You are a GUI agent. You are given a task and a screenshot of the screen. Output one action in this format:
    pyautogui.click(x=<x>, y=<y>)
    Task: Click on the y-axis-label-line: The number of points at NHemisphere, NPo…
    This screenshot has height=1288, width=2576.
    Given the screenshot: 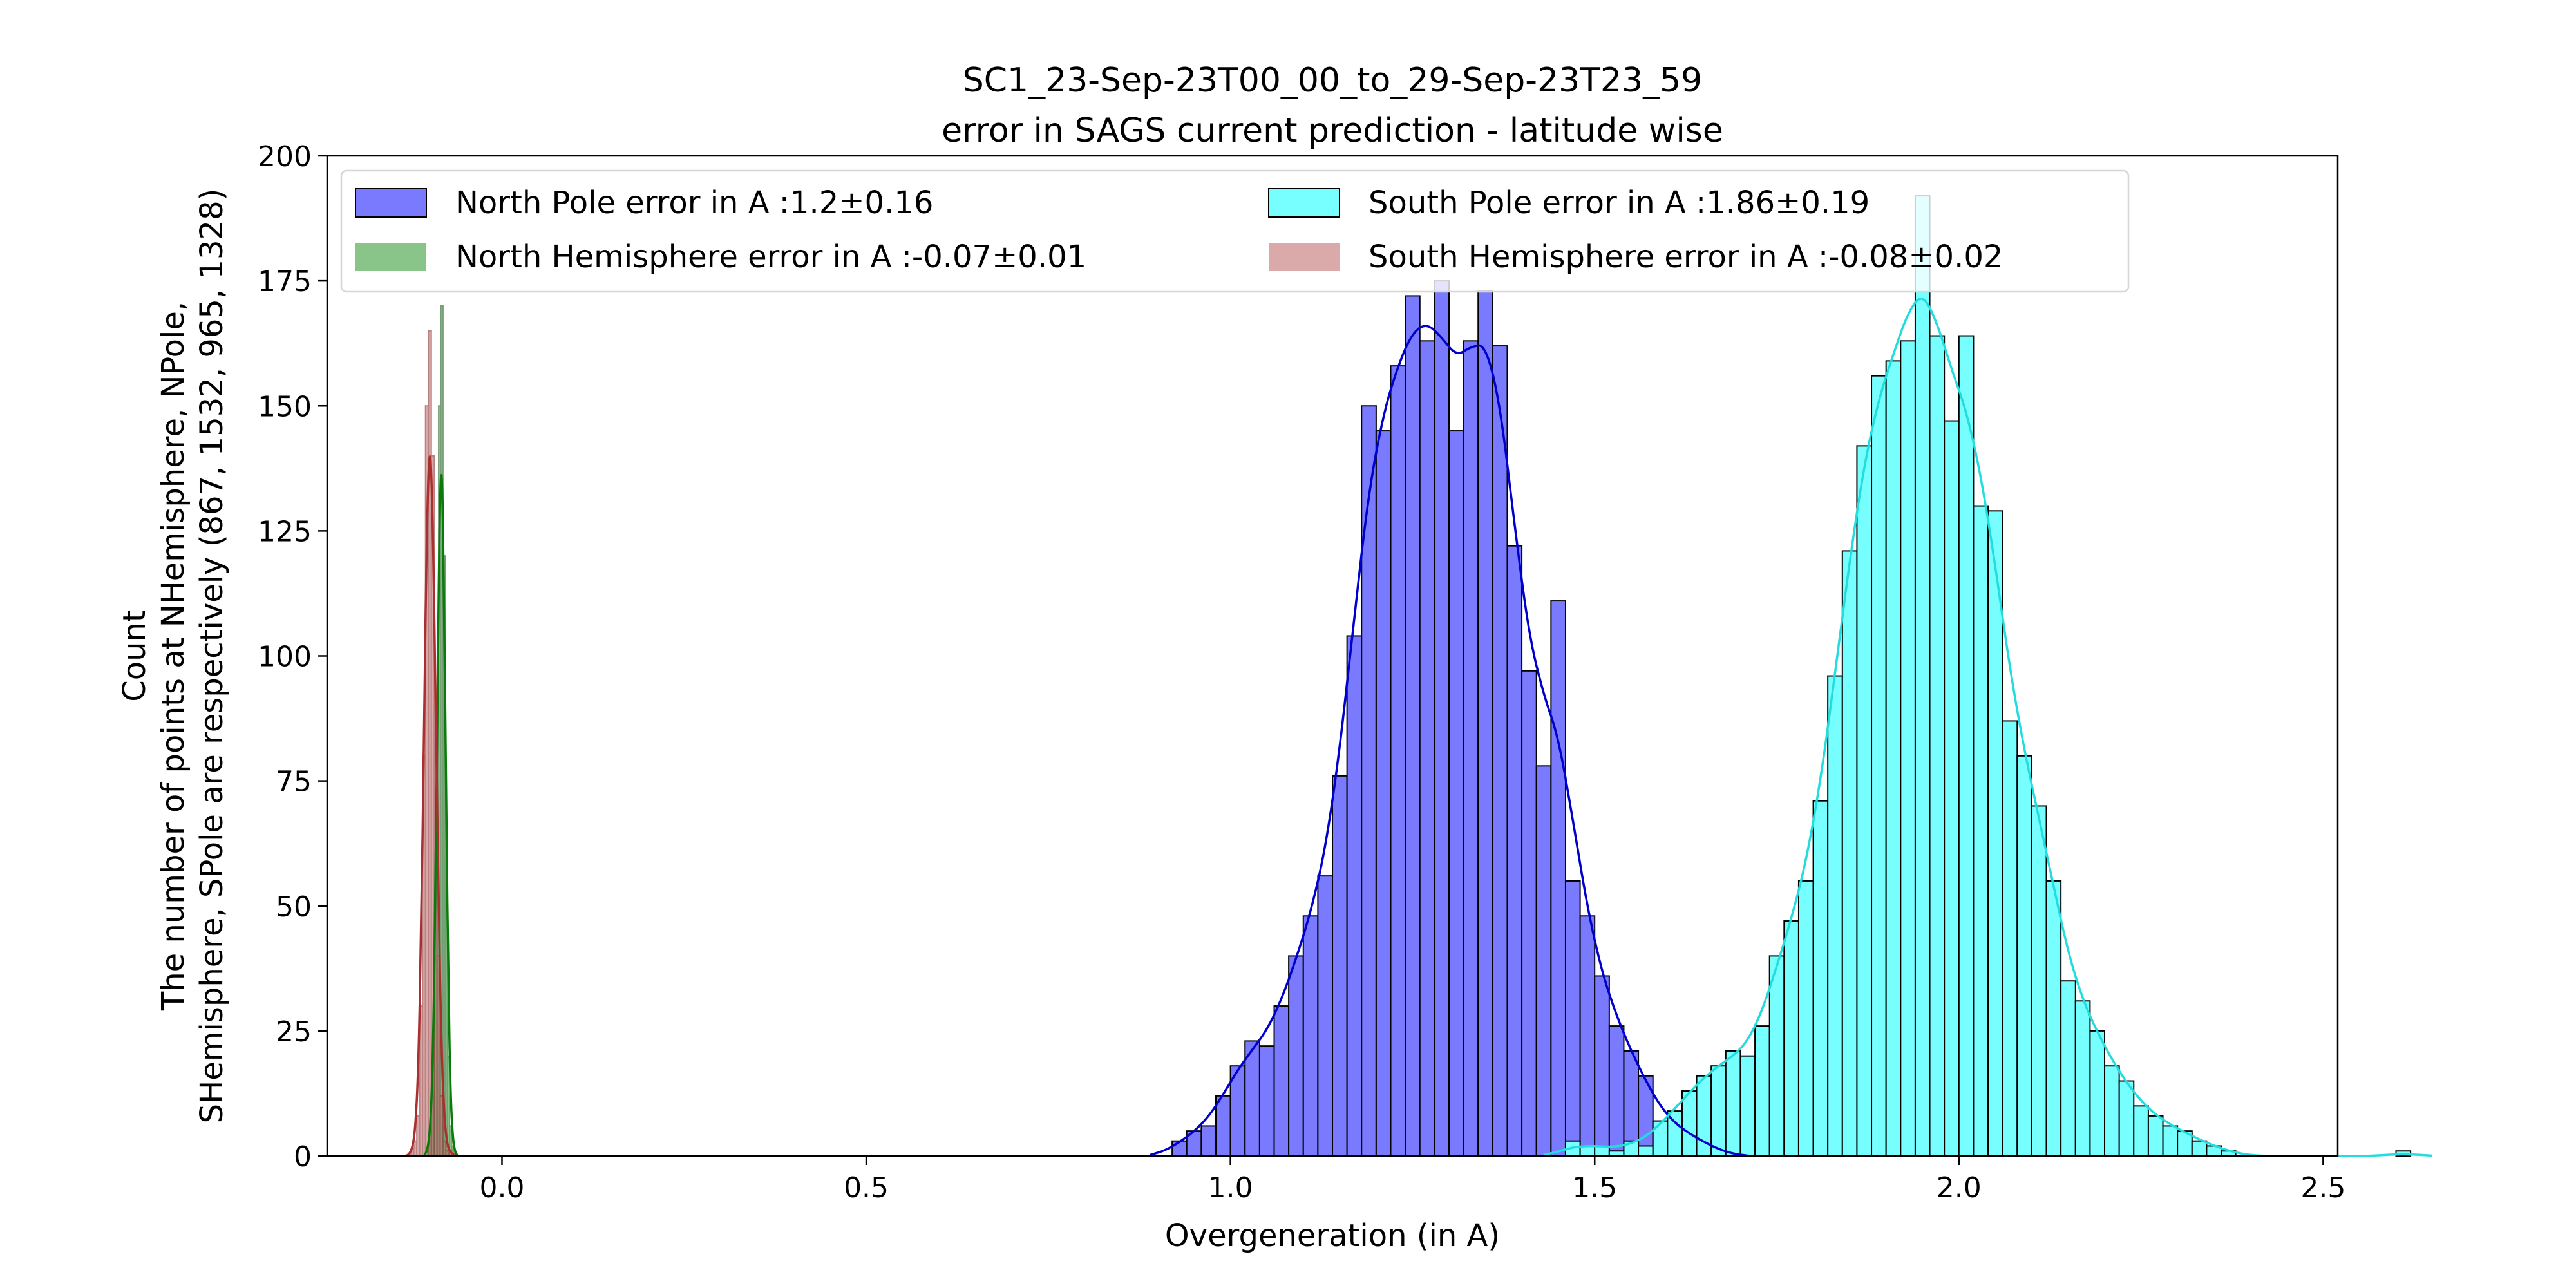 What is the action you would take?
    pyautogui.click(x=173, y=656)
    